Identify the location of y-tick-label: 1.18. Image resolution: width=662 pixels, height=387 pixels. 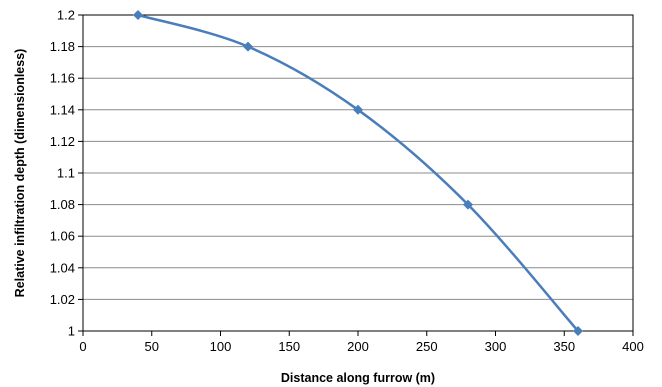
(62, 46).